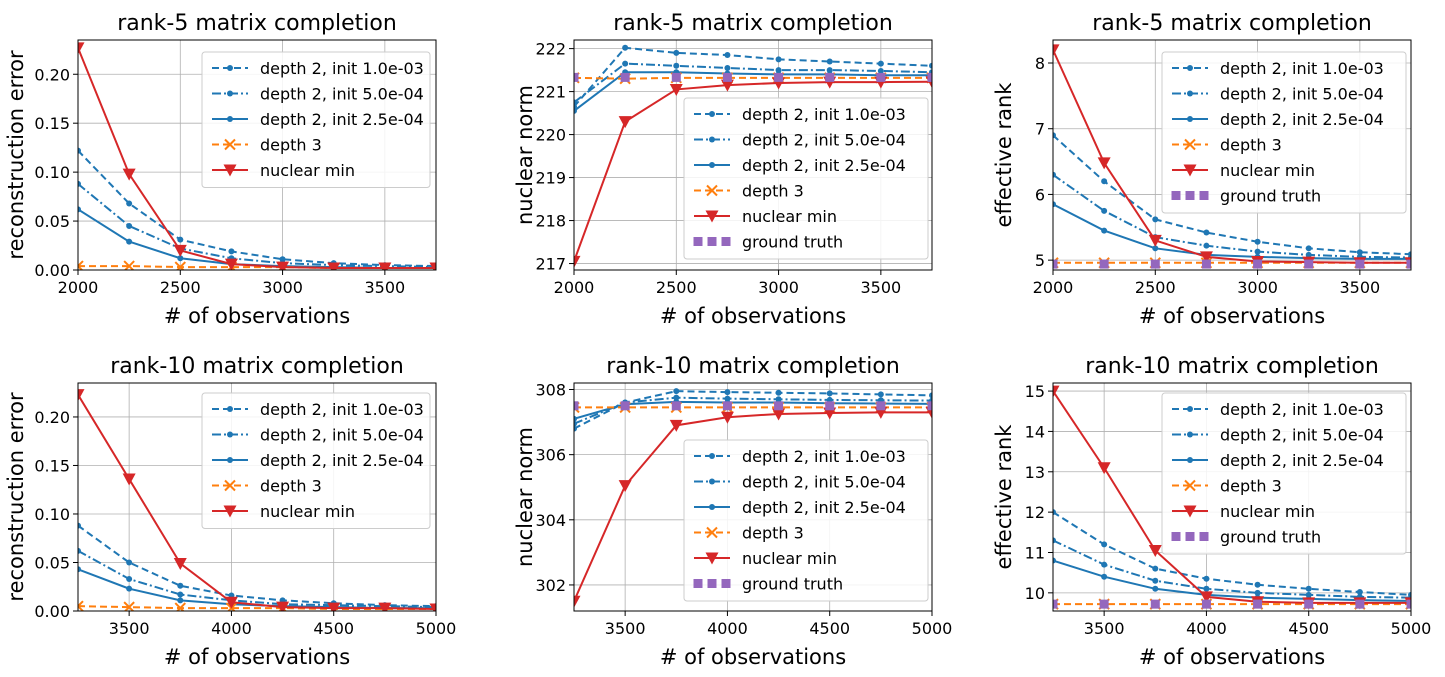 The image size is (1445, 677). Describe the element at coordinates (550, 221) in the screenshot. I see `y-tick-label: 218` at that location.